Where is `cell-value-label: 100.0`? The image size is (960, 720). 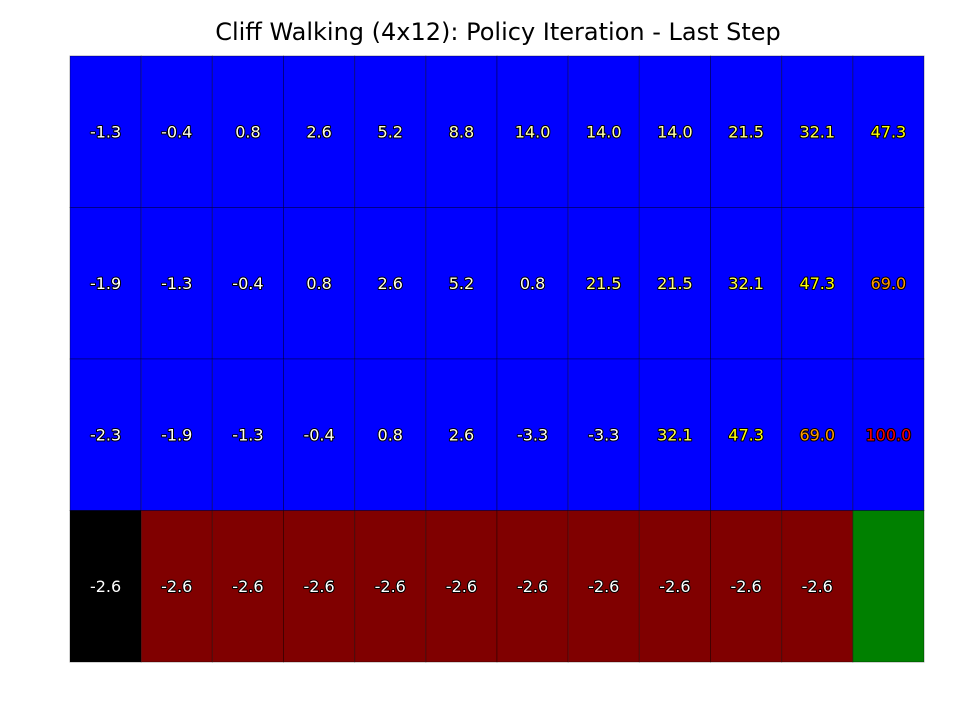
cell-value-label: 100.0 is located at coordinates (889, 434).